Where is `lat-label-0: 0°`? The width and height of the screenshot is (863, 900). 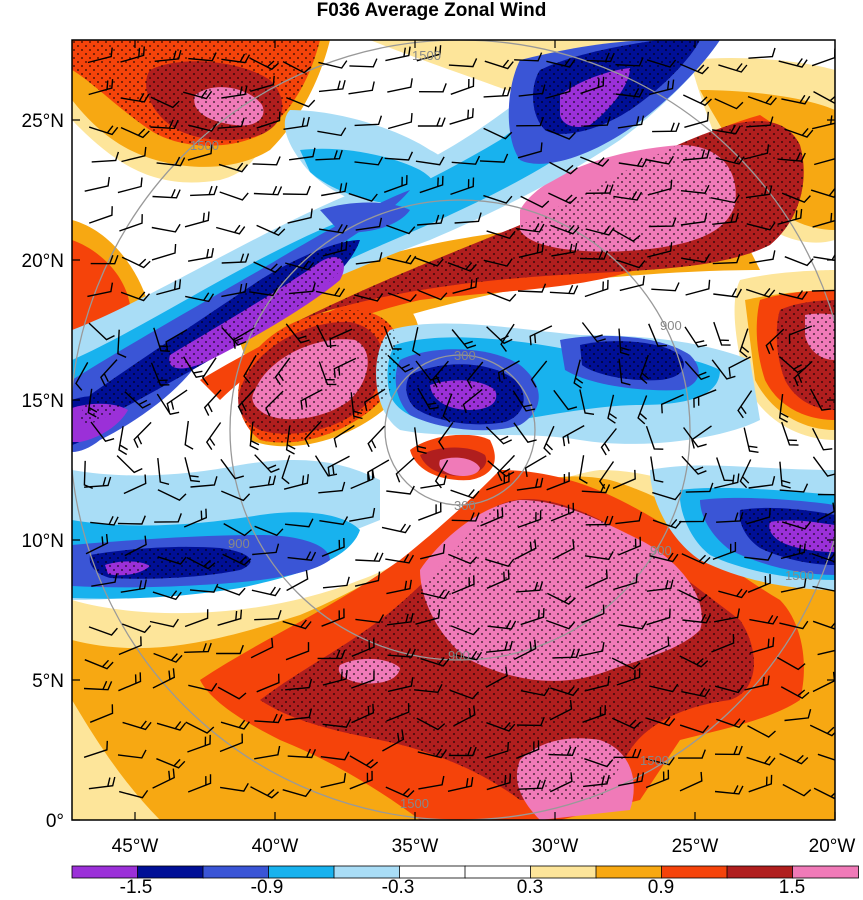
lat-label-0: 0° is located at coordinates (55, 821).